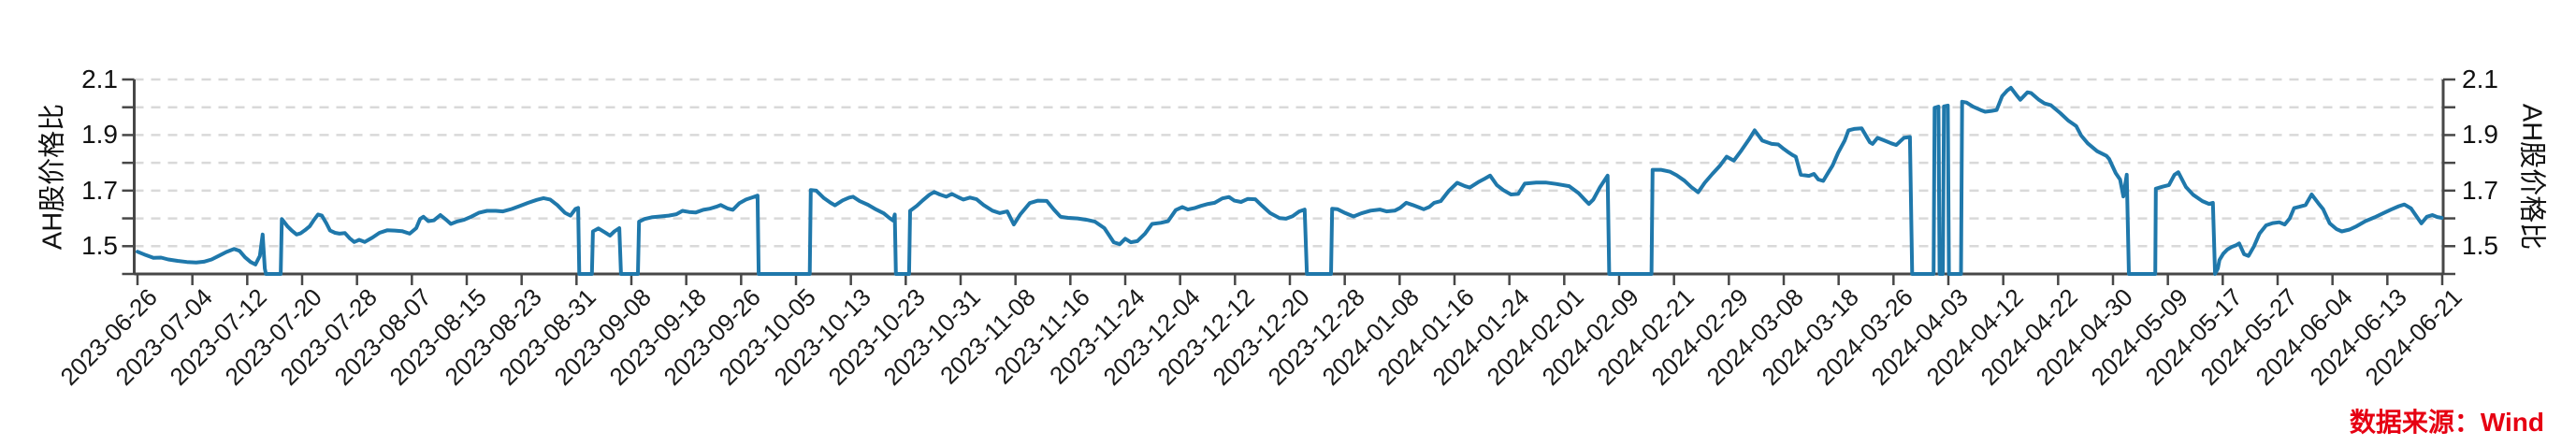  What do you see at coordinates (2480, 190) in the screenshot?
I see `y-tick-label-right: 1.7` at bounding box center [2480, 190].